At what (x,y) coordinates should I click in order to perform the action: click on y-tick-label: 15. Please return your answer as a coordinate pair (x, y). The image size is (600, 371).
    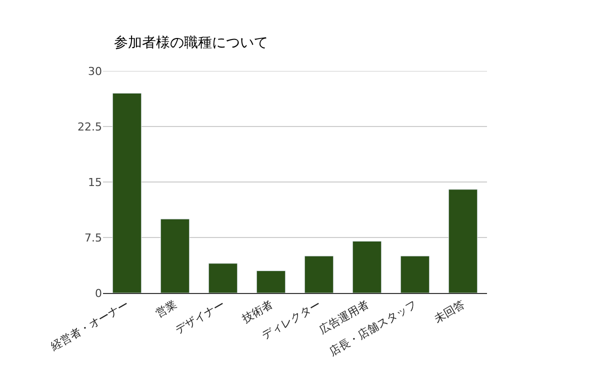
    Looking at the image, I should click on (95, 182).